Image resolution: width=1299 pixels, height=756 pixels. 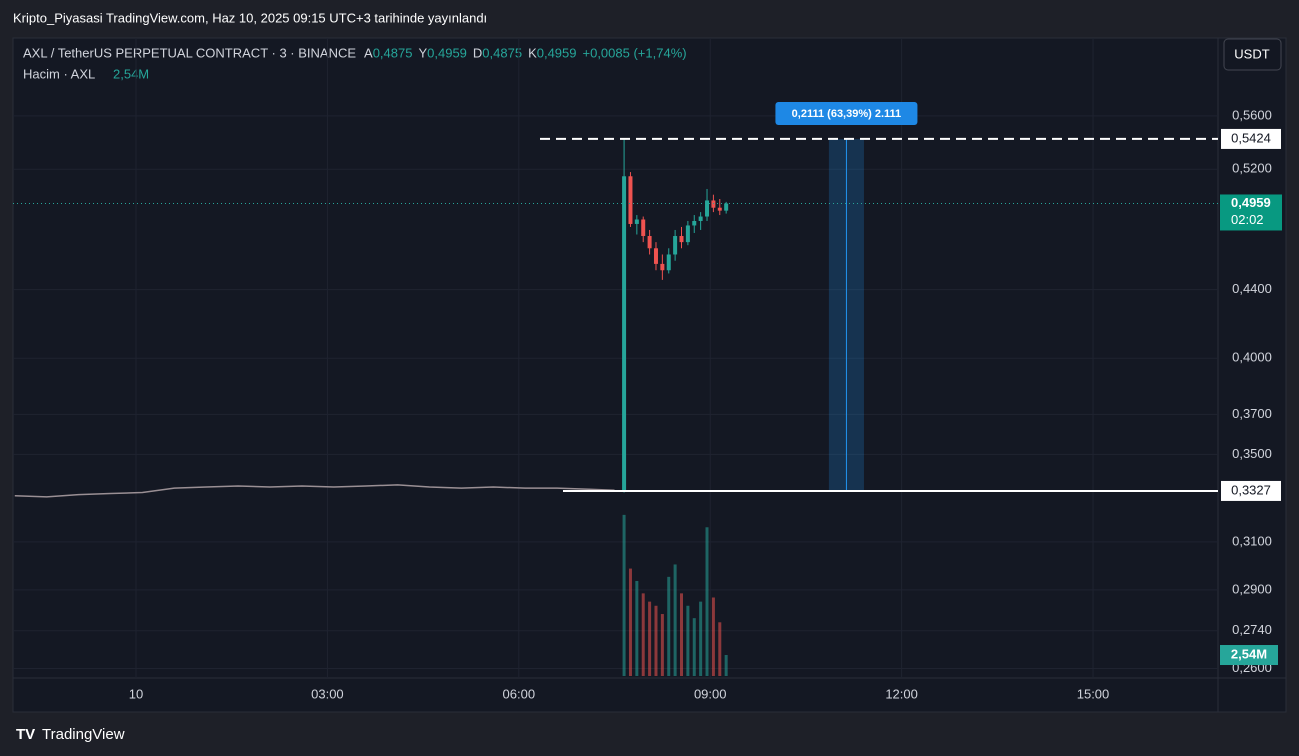 I want to click on x-tick-label: 10, so click(x=136, y=693).